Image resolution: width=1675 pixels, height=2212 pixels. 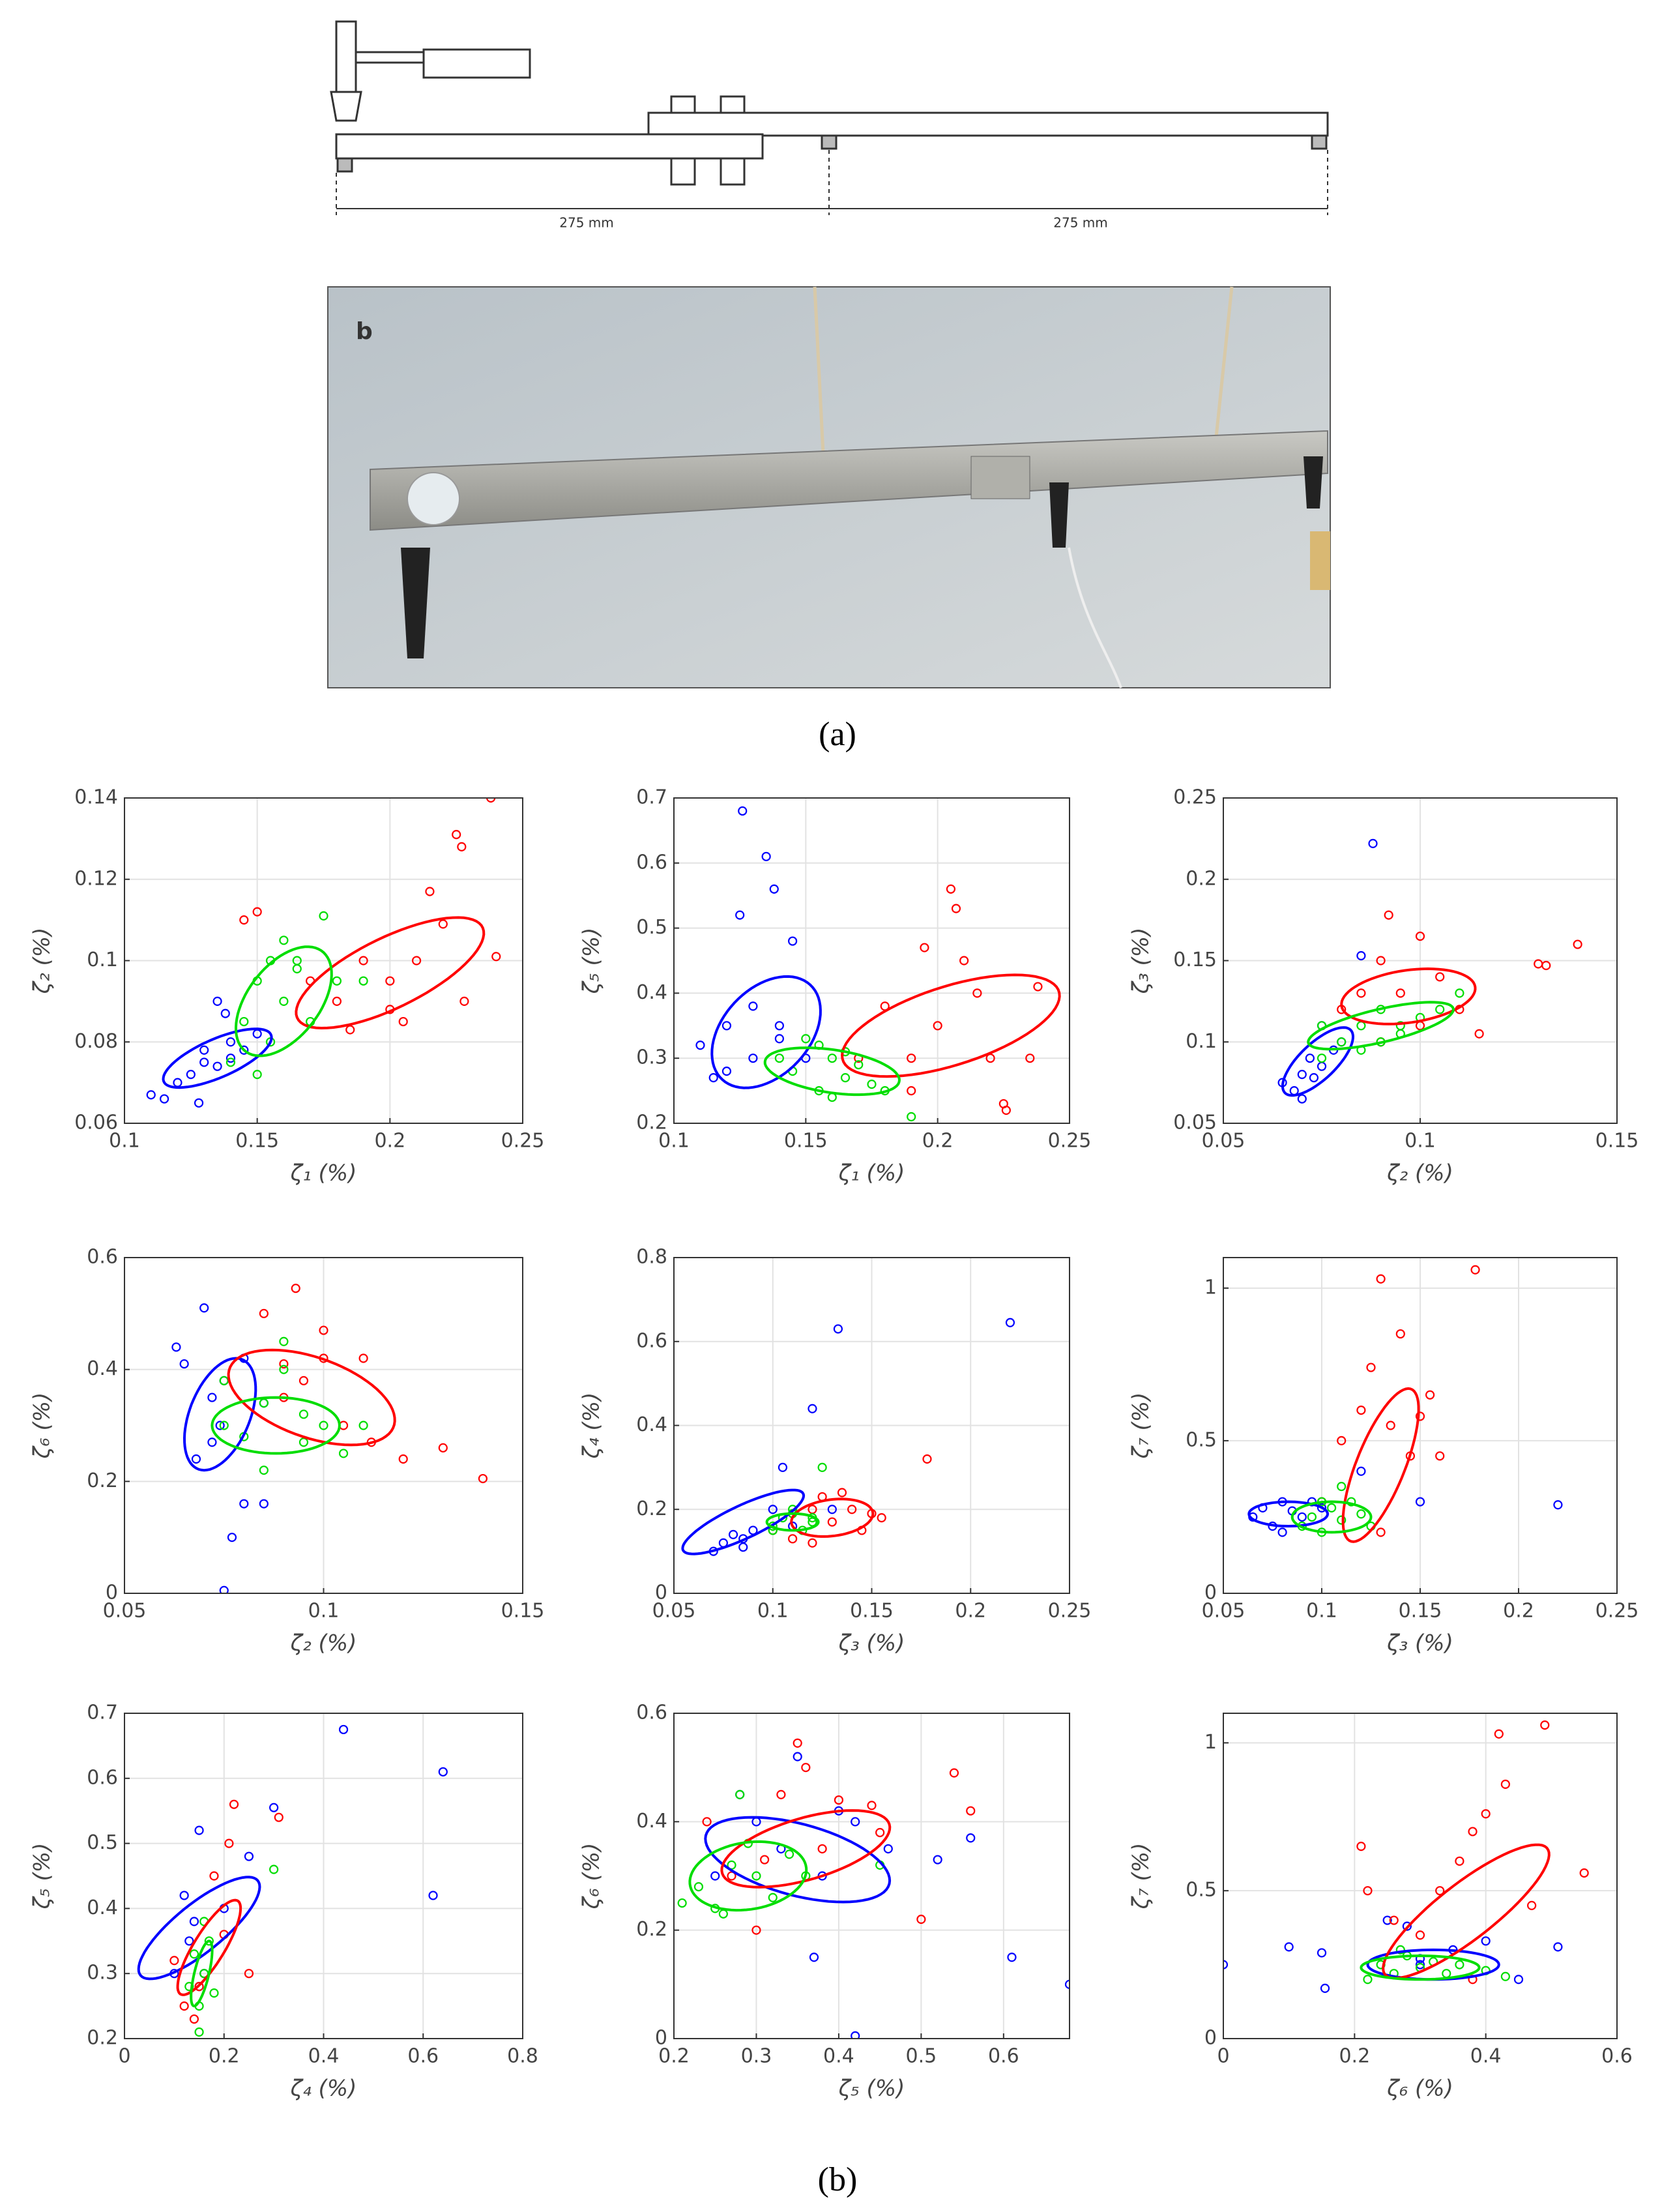 I want to click on y-tick-label: 0.14, so click(x=96, y=798).